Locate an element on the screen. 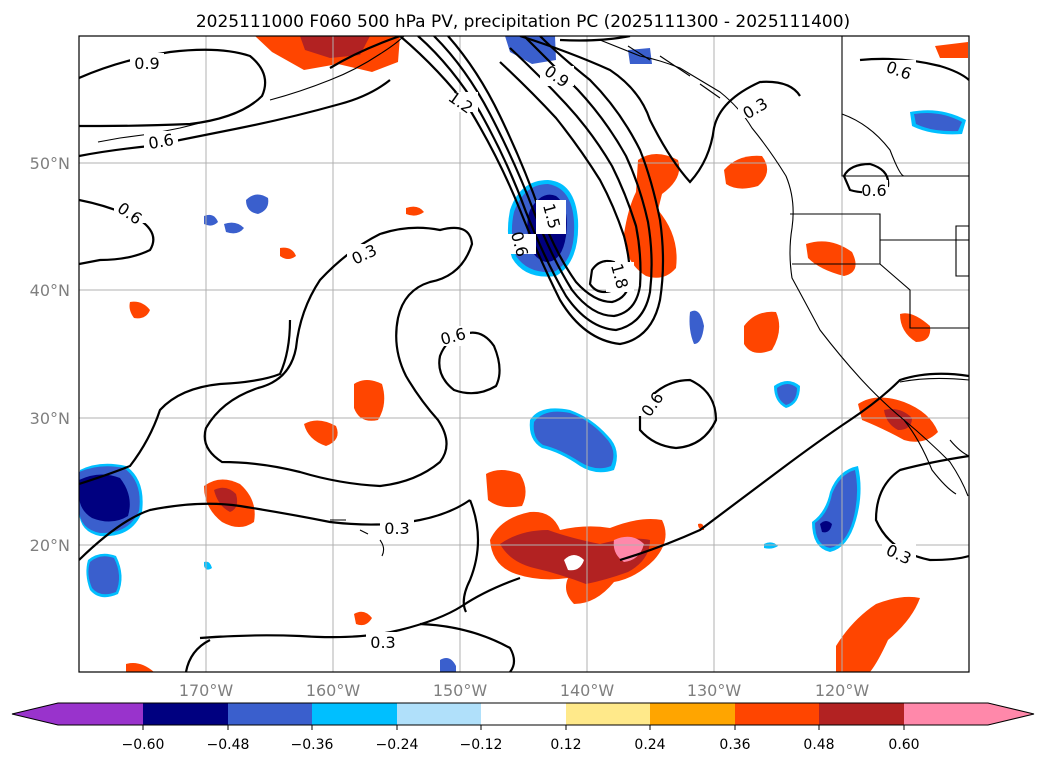 This screenshot has width=1047, height=765. lat-tick-label: 40°N is located at coordinates (50, 290).